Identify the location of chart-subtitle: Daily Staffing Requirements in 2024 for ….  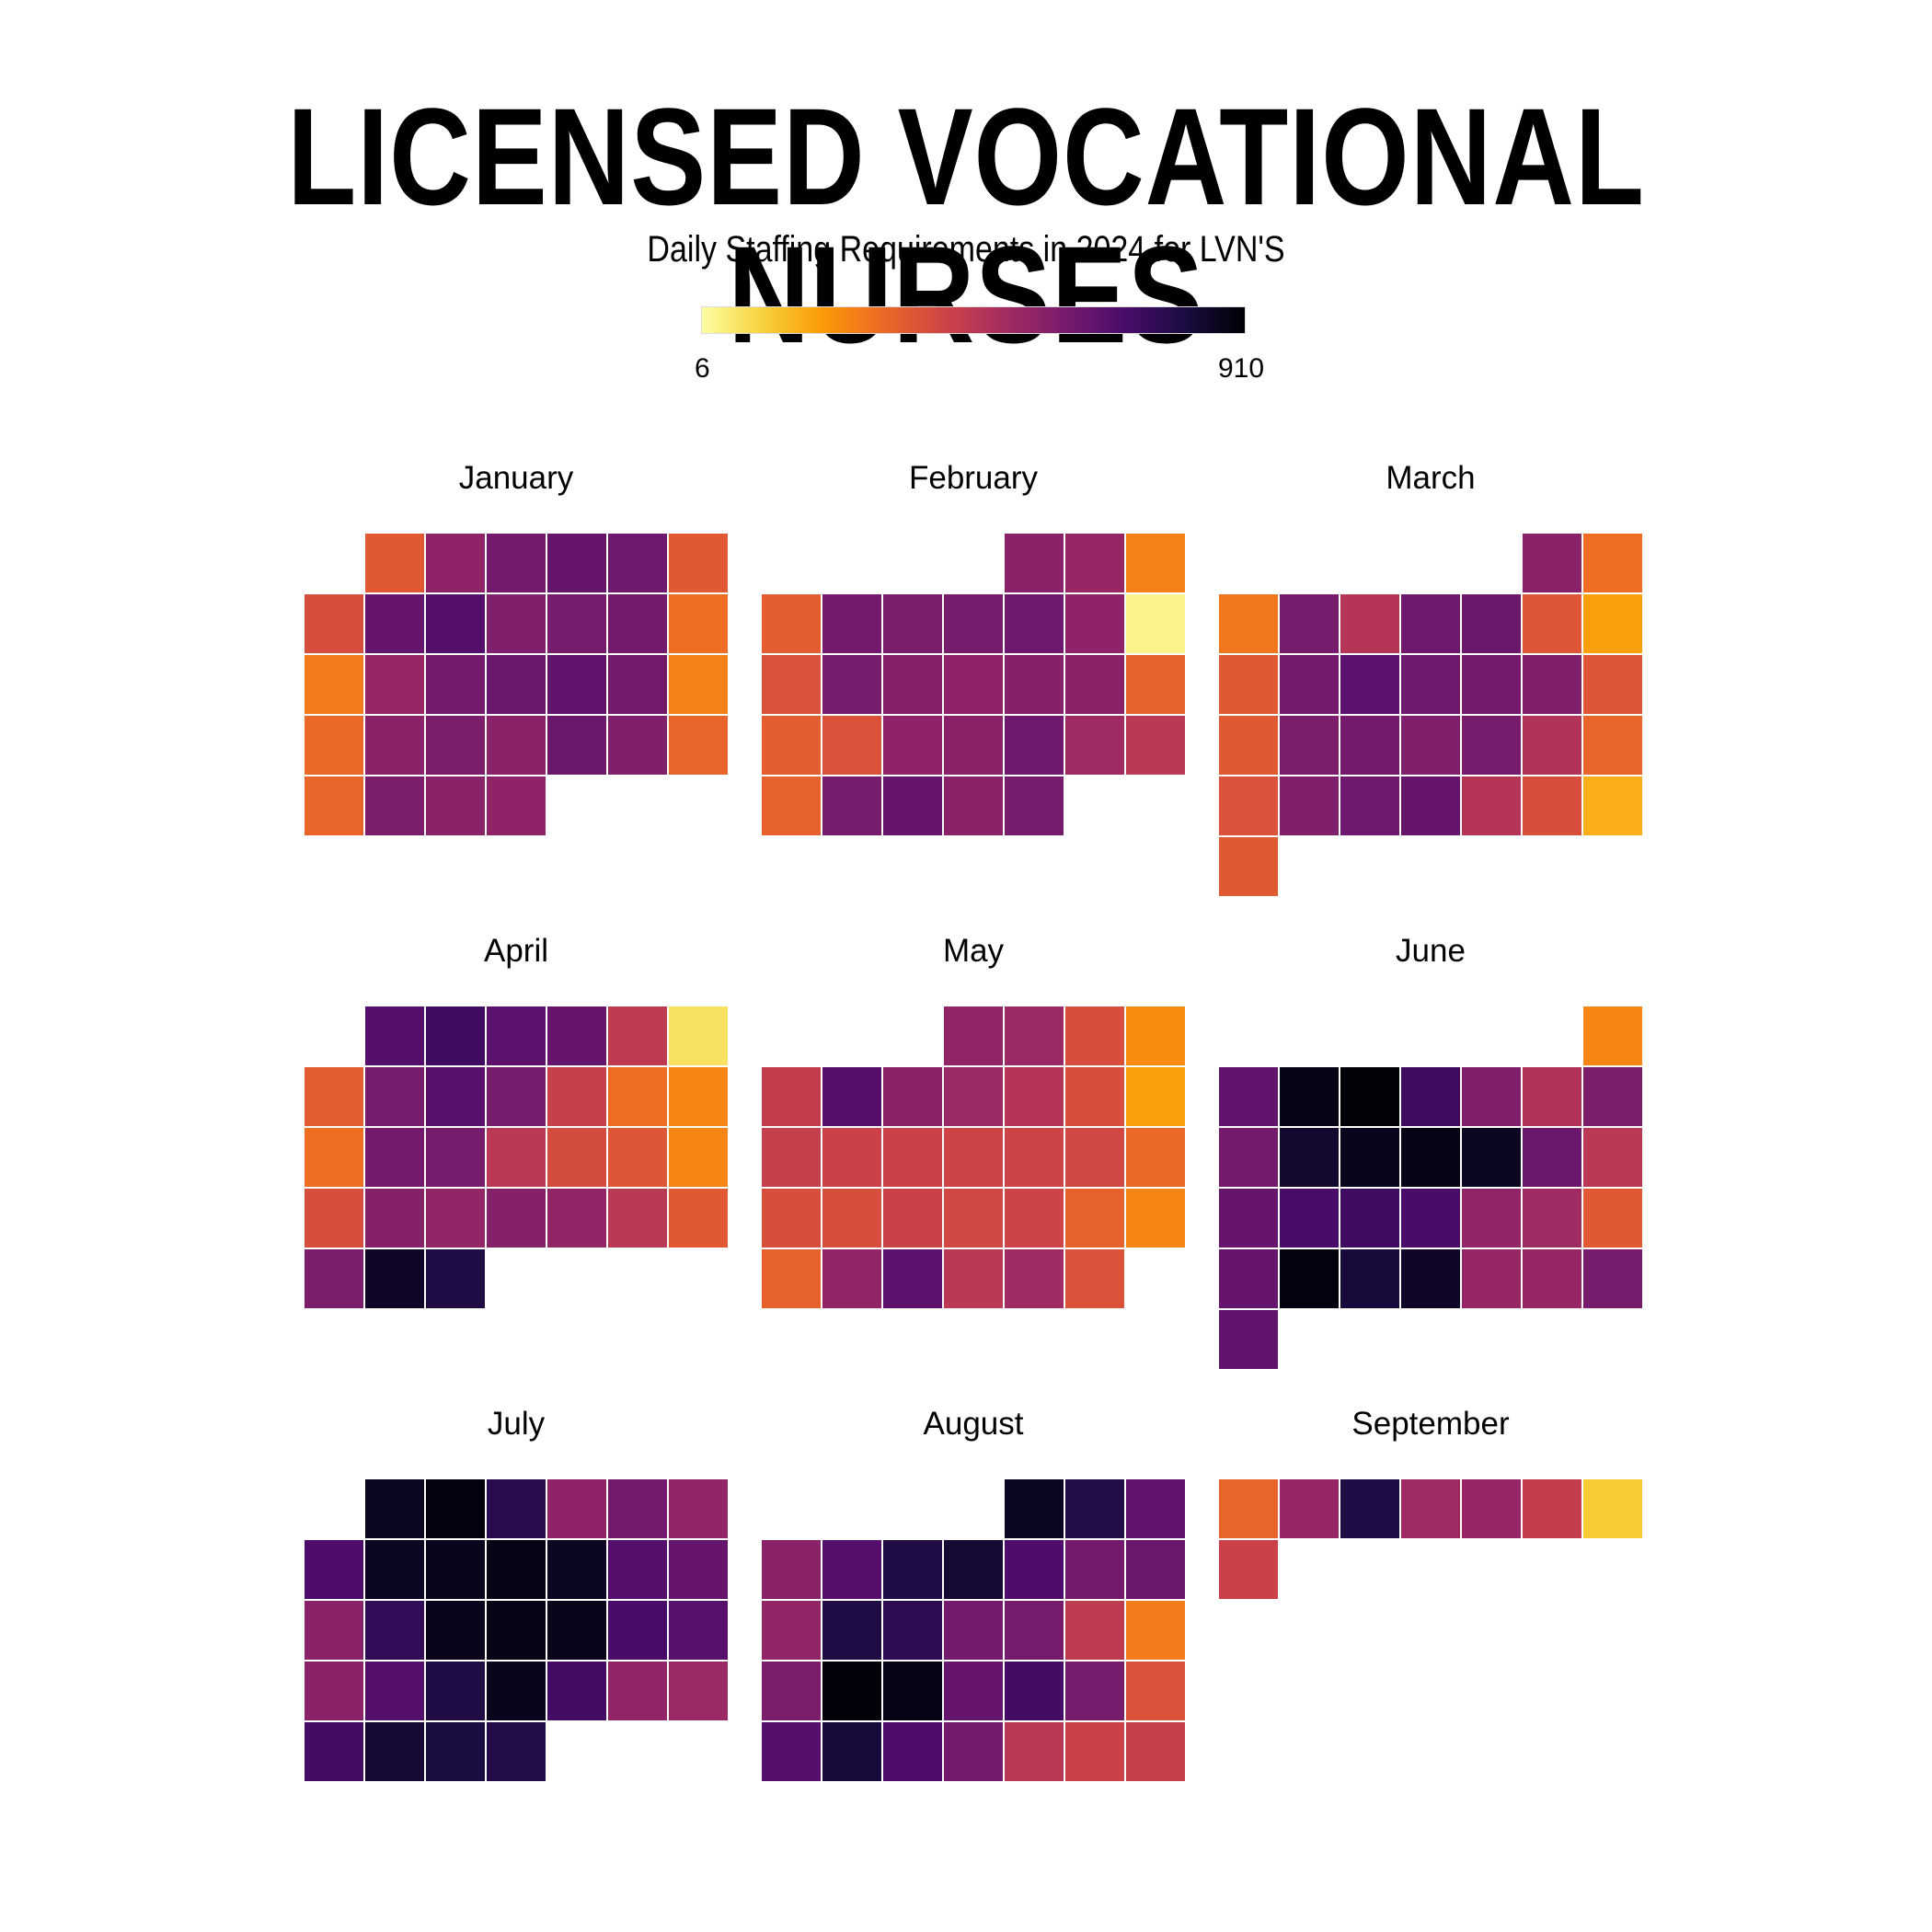
(966, 249).